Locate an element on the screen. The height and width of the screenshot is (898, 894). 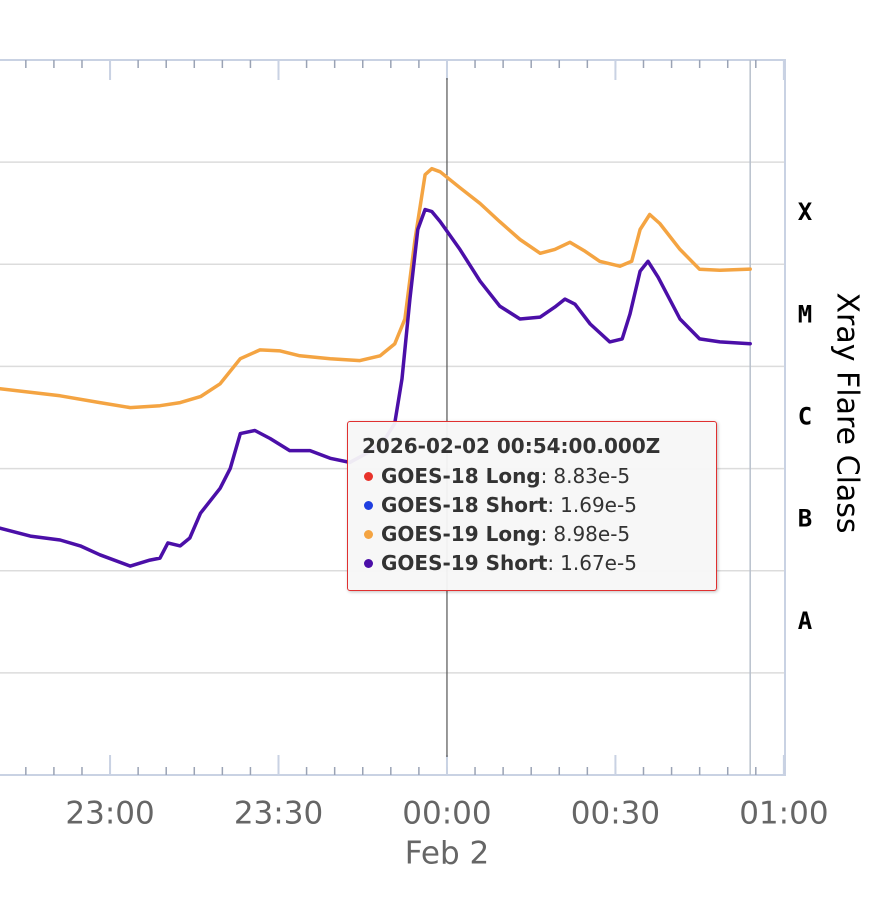
tooltip-title: 2026-02-02 00:54:00.000Z is located at coordinates (511, 446).